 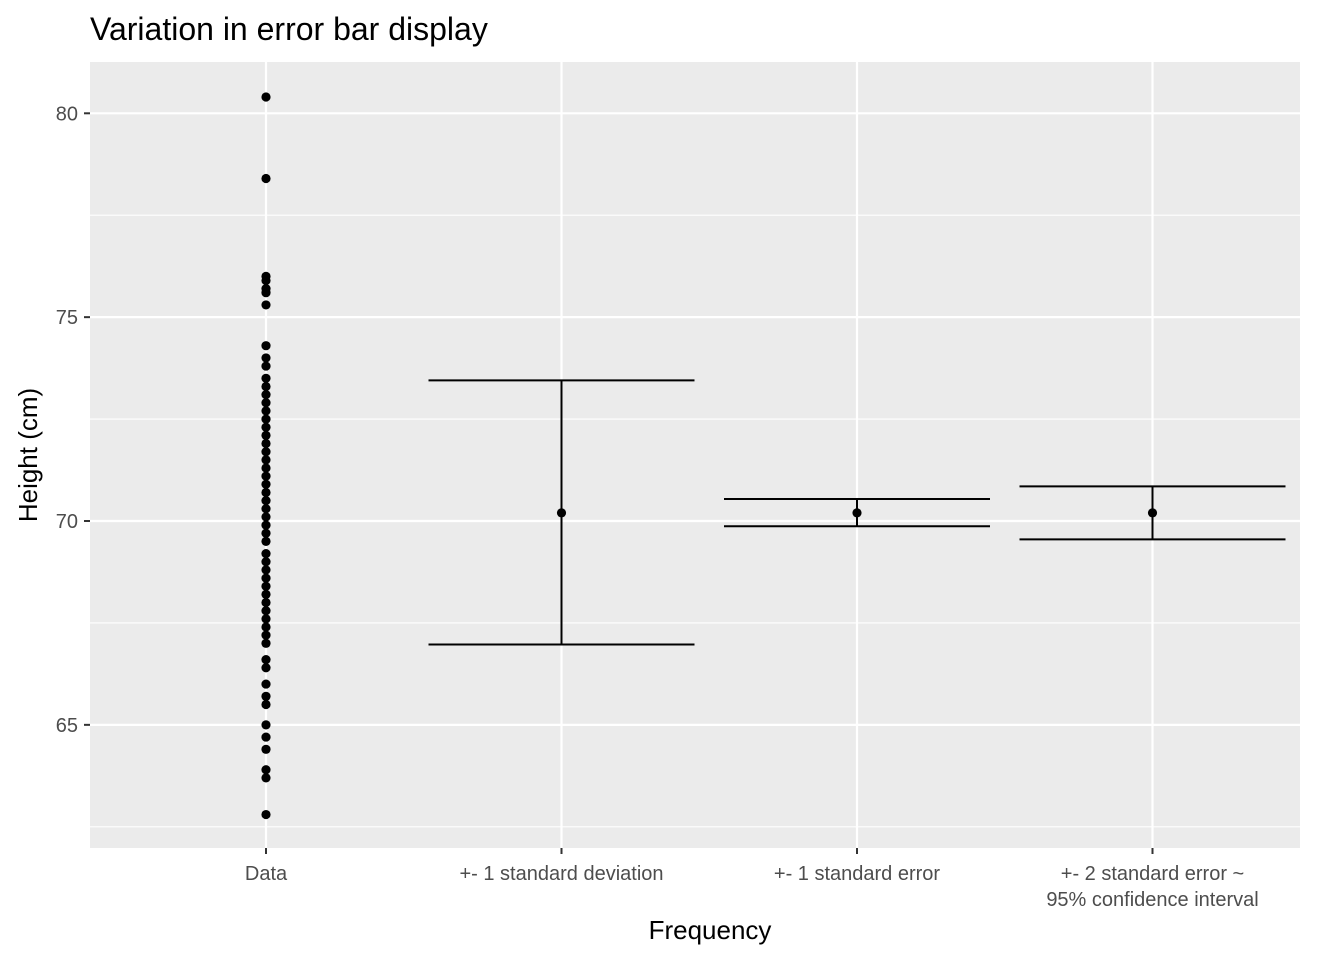 I want to click on x-tick-label: Data, so click(x=266, y=874).